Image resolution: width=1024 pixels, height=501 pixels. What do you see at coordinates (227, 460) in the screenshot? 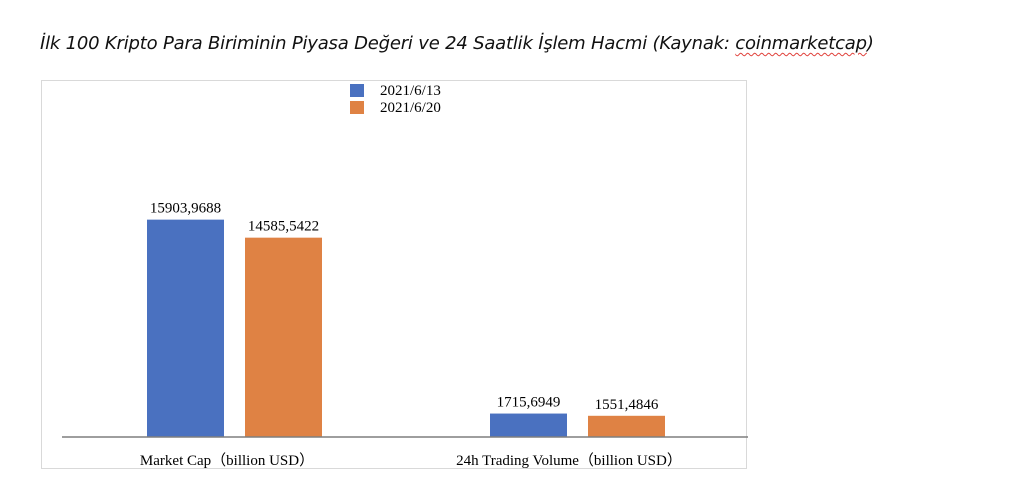
I see `category-label-1: Market Cap（billion USD）` at bounding box center [227, 460].